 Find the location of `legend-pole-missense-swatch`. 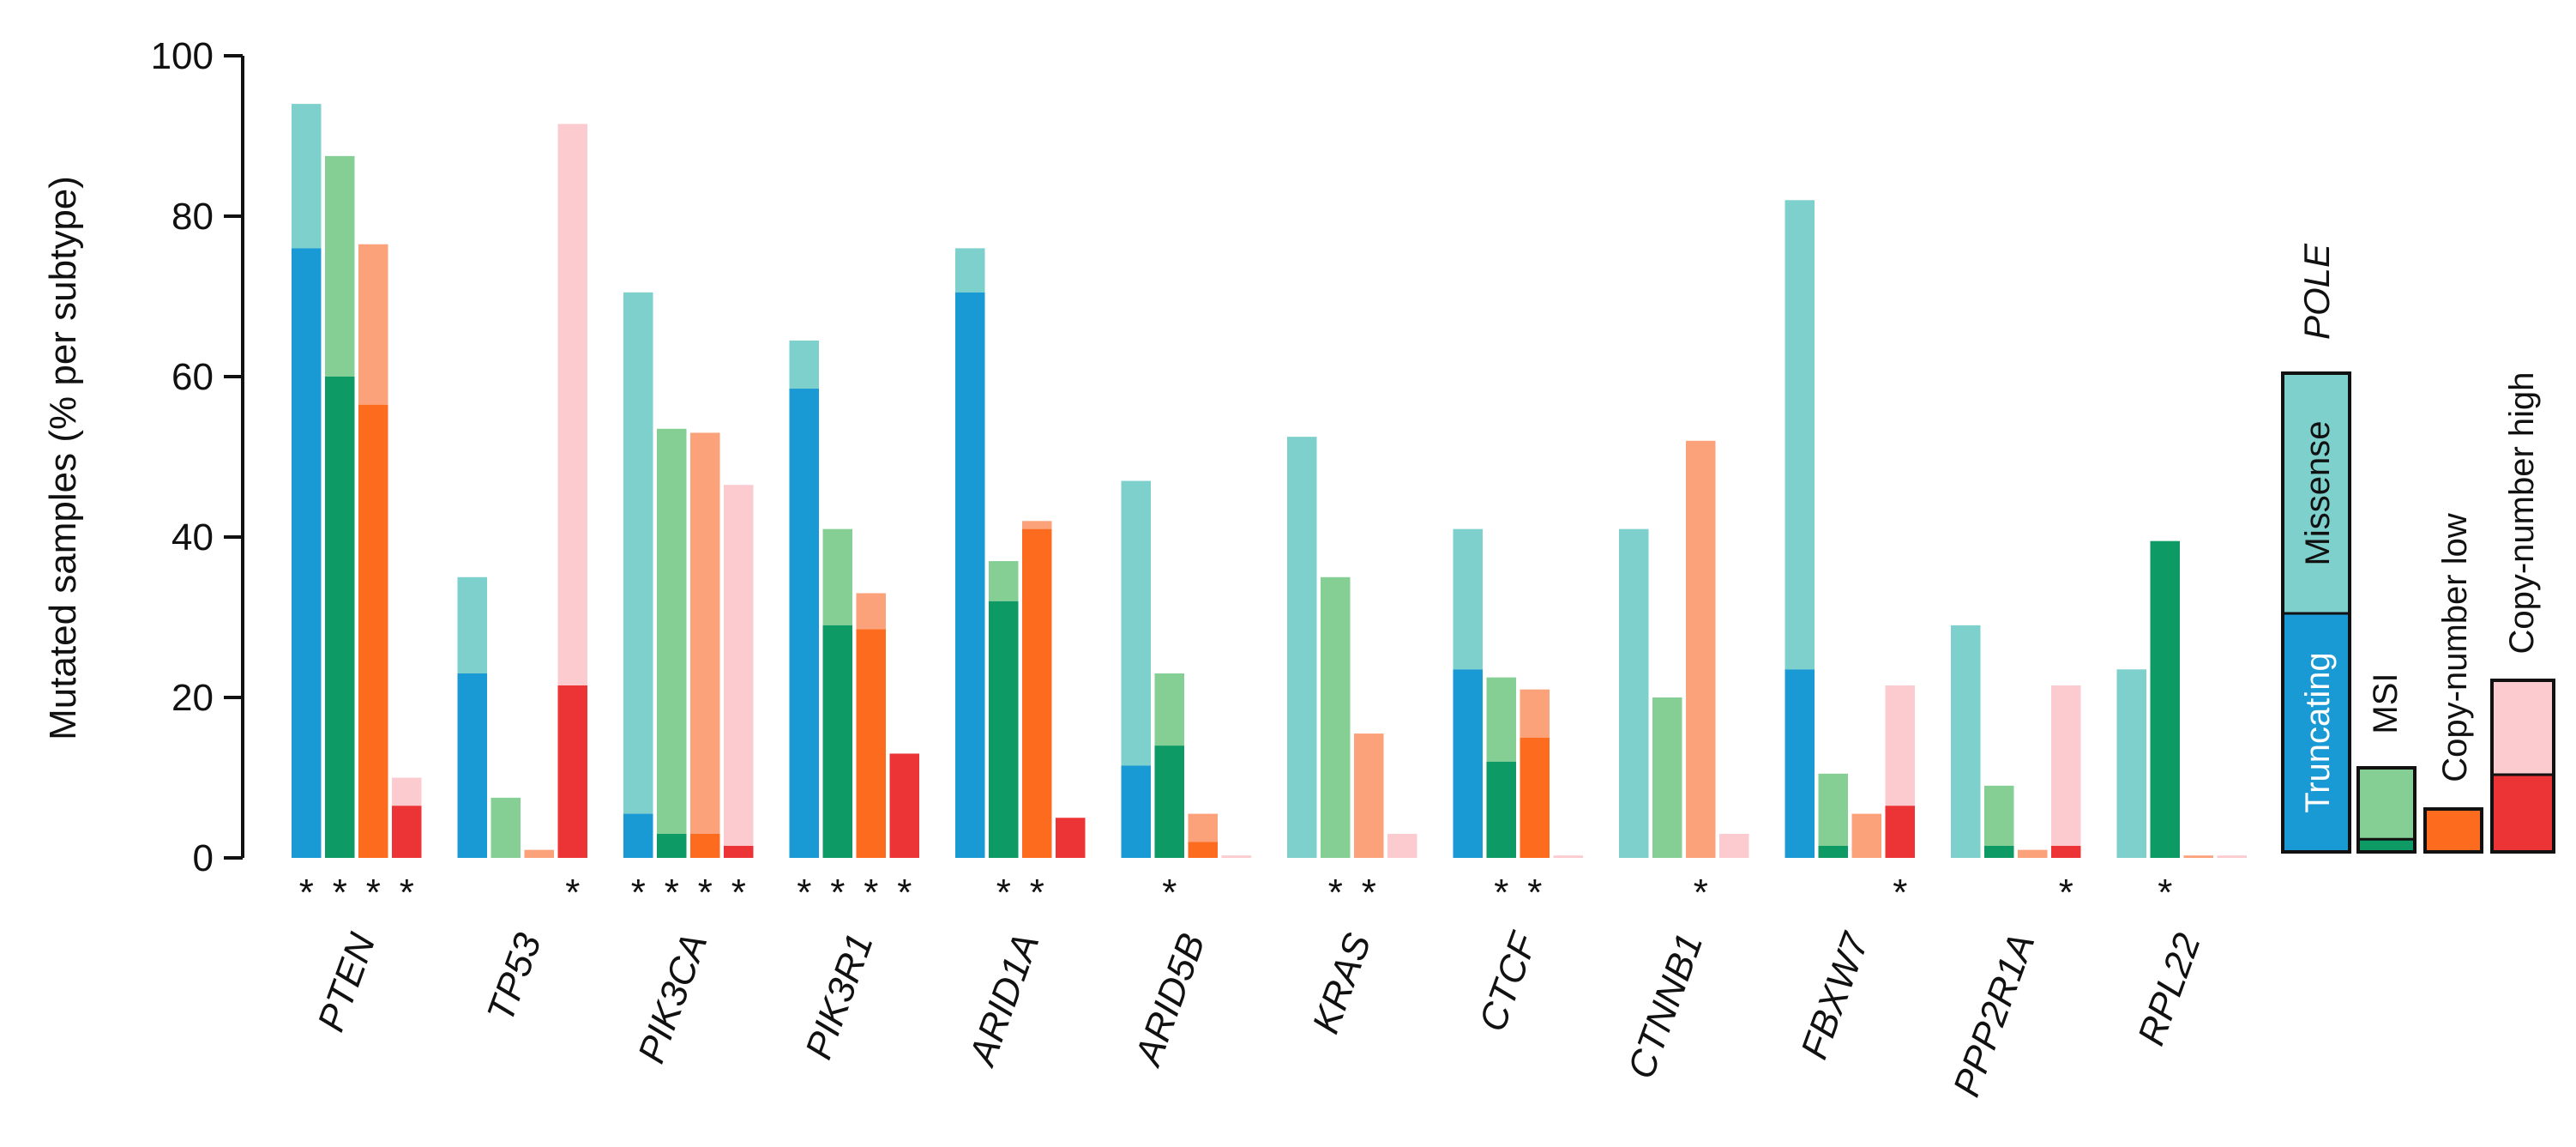

legend-pole-missense-swatch is located at coordinates (2316, 493).